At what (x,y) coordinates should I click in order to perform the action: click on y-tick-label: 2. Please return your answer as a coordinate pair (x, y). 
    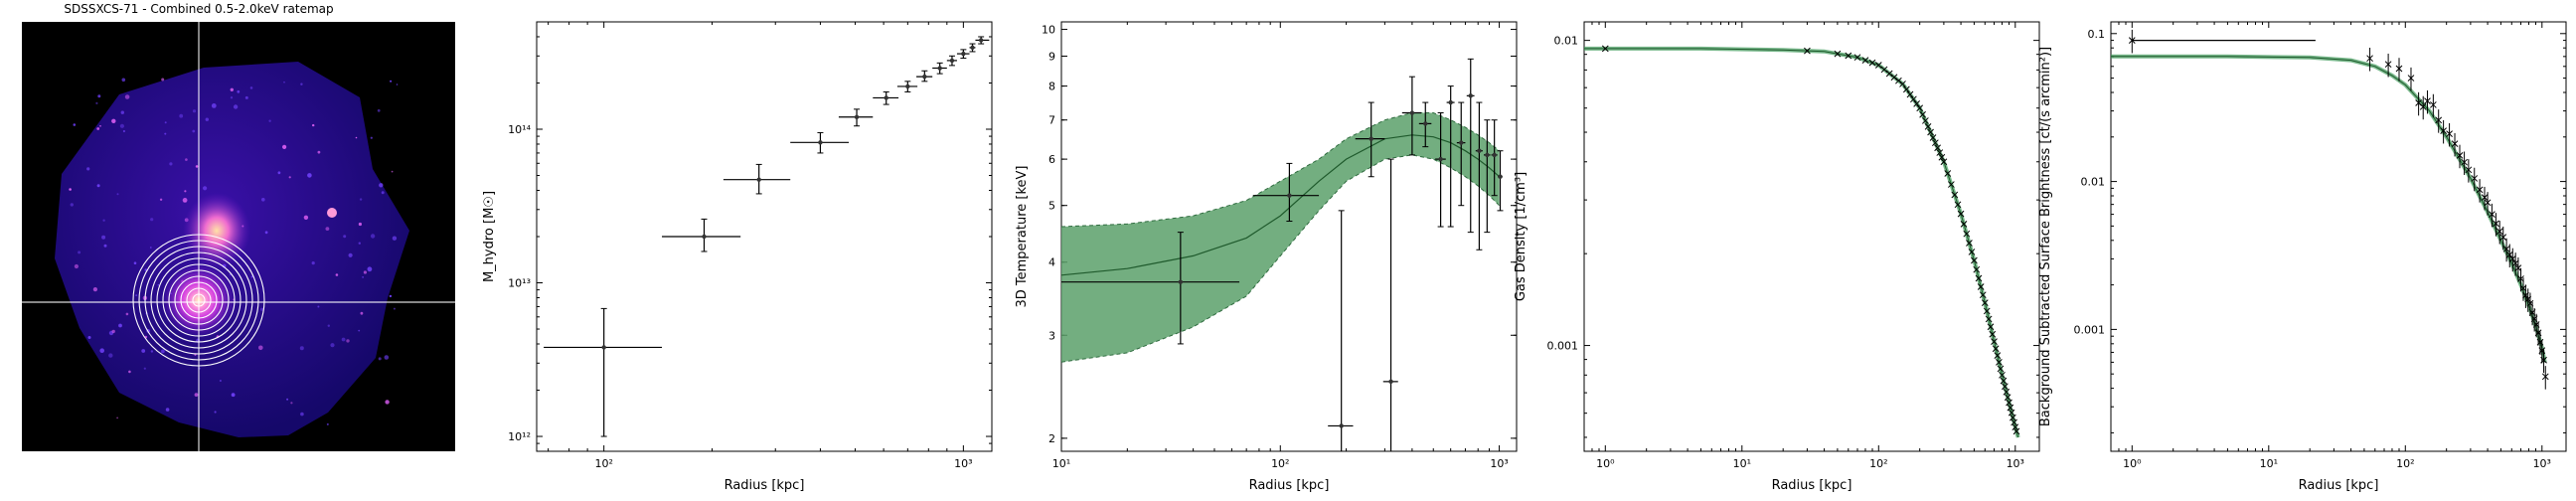
    Looking at the image, I should click on (1051, 438).